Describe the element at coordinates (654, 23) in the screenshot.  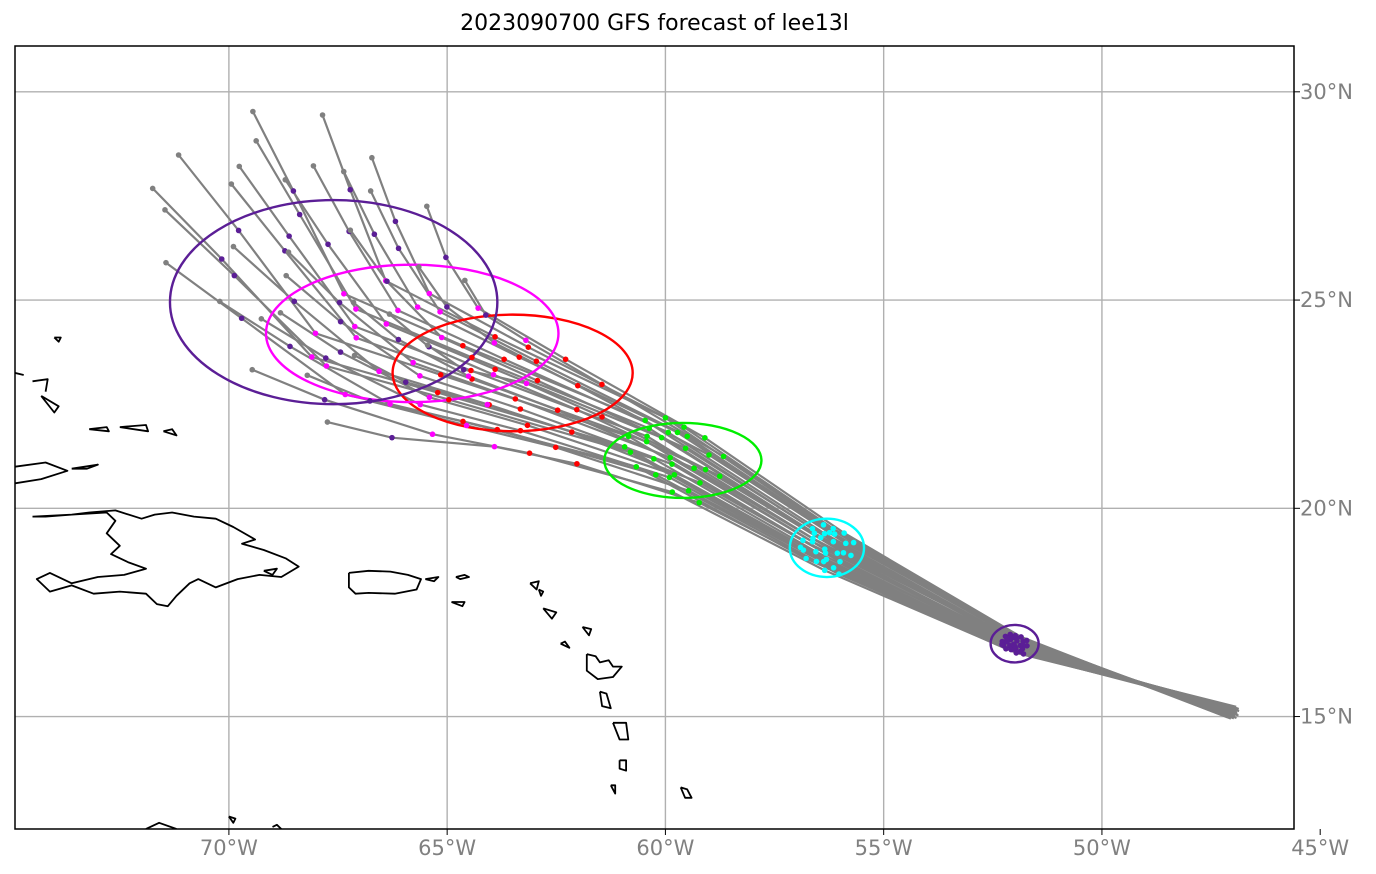
I see `map-title: 2023090700 GFS forecast of lee13l` at that location.